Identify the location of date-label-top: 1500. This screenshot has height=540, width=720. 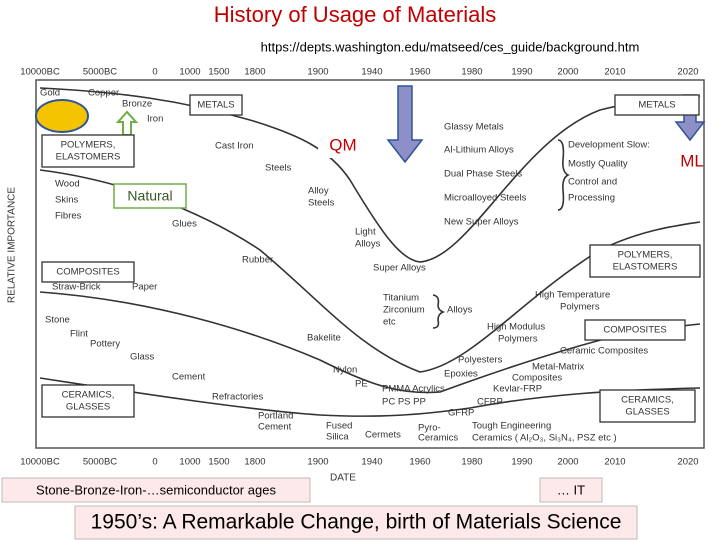
(218, 72).